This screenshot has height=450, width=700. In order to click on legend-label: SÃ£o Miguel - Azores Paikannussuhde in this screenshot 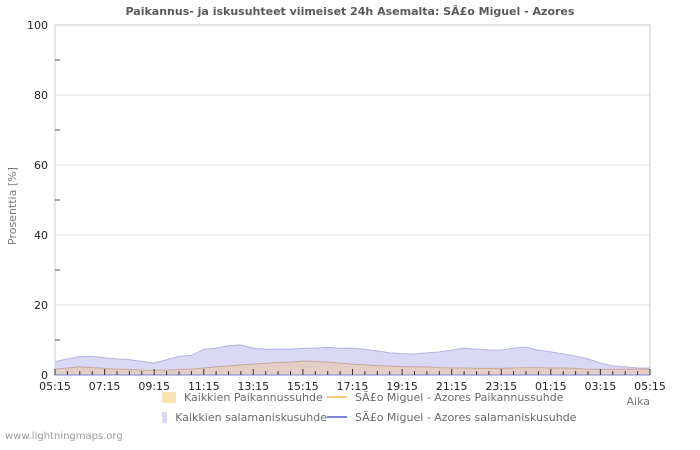, I will do `click(459, 397)`.